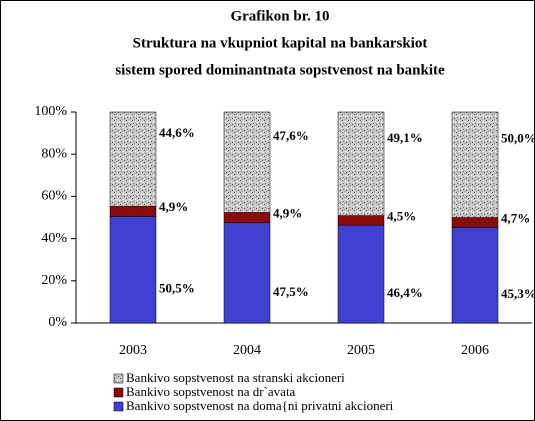 This screenshot has width=535, height=421. Describe the element at coordinates (361, 350) in the screenshot. I see `x-tick-label: 2005` at that location.